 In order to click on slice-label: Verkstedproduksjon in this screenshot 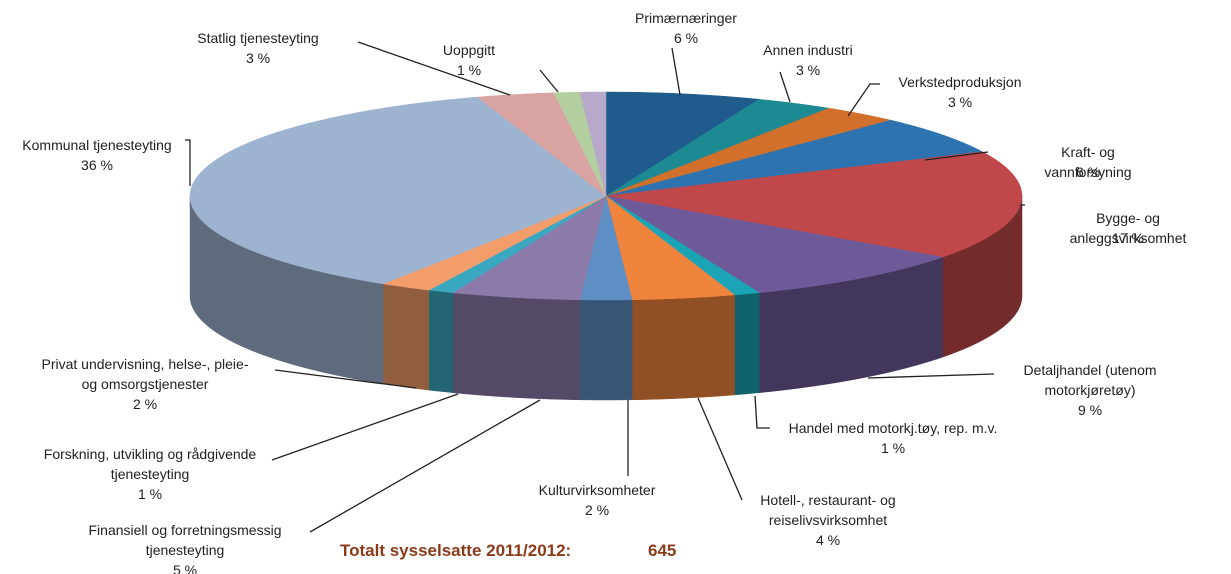, I will do `click(960, 82)`.